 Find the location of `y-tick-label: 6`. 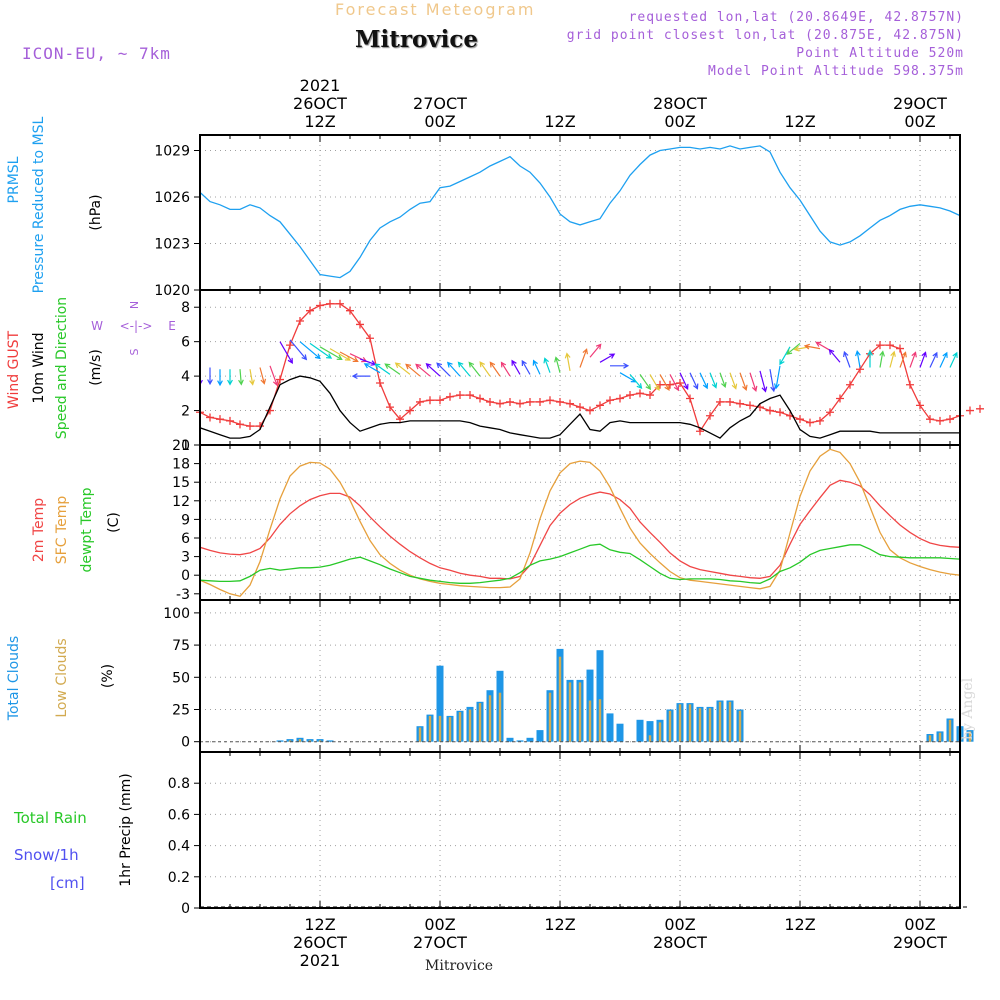

y-tick-label: 6 is located at coordinates (185, 343).